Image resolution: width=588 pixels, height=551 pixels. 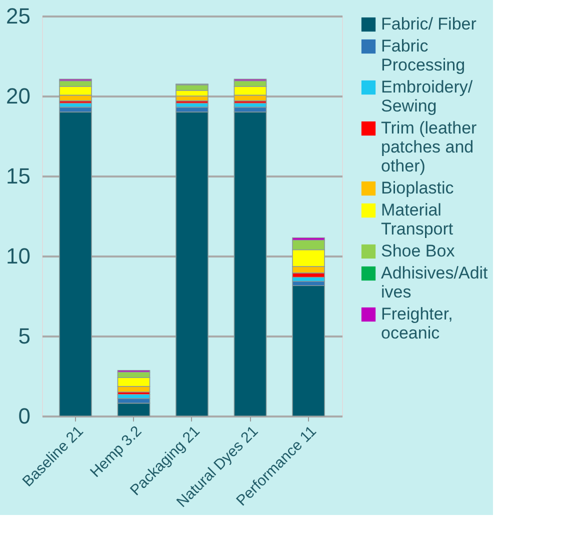 What do you see at coordinates (427, 97) in the screenshot?
I see `legend-label: Embroidery/ Sewing` at bounding box center [427, 97].